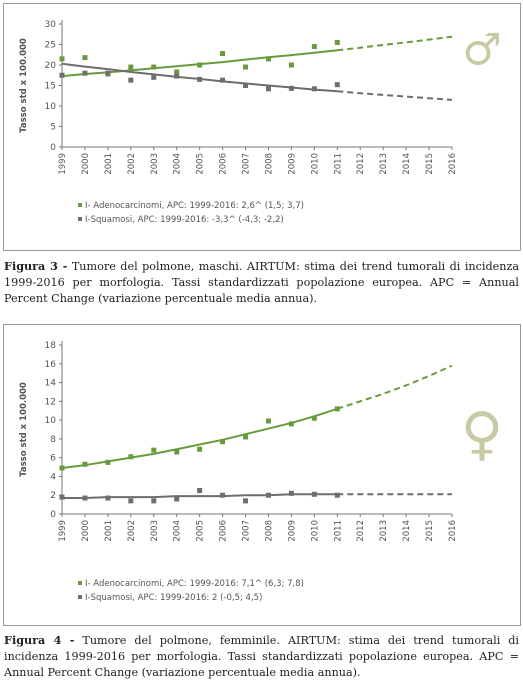  I want to click on x-tick-label: 2007, so click(247, 164).